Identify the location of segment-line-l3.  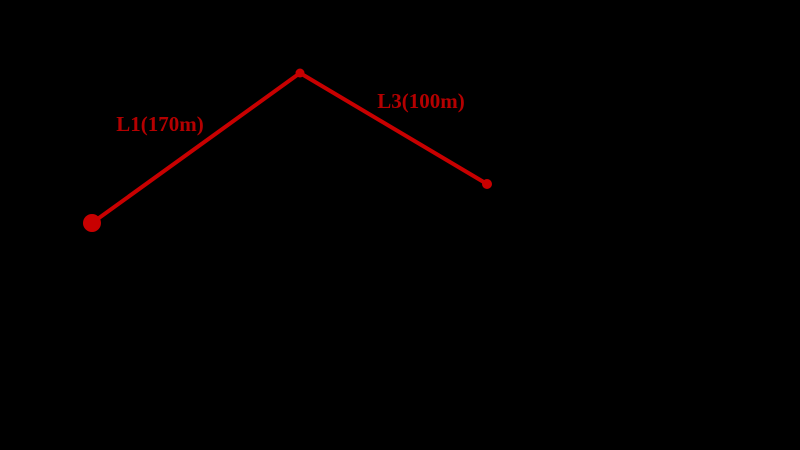
(393, 128).